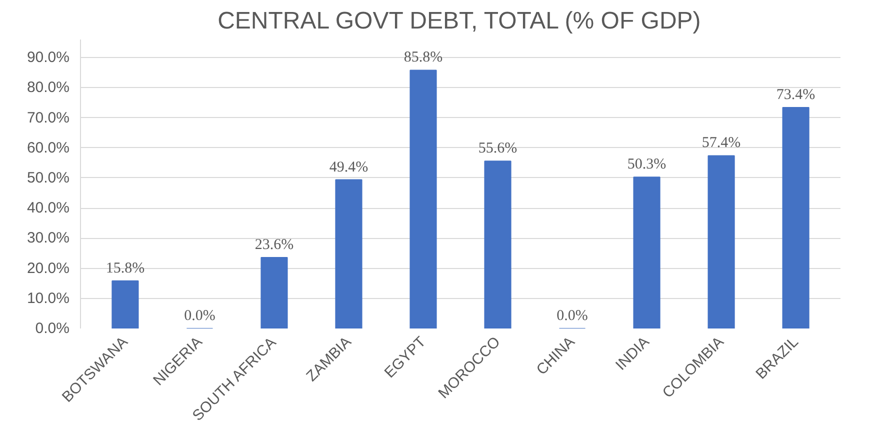  I want to click on data-label: 55.6%, so click(498, 148).